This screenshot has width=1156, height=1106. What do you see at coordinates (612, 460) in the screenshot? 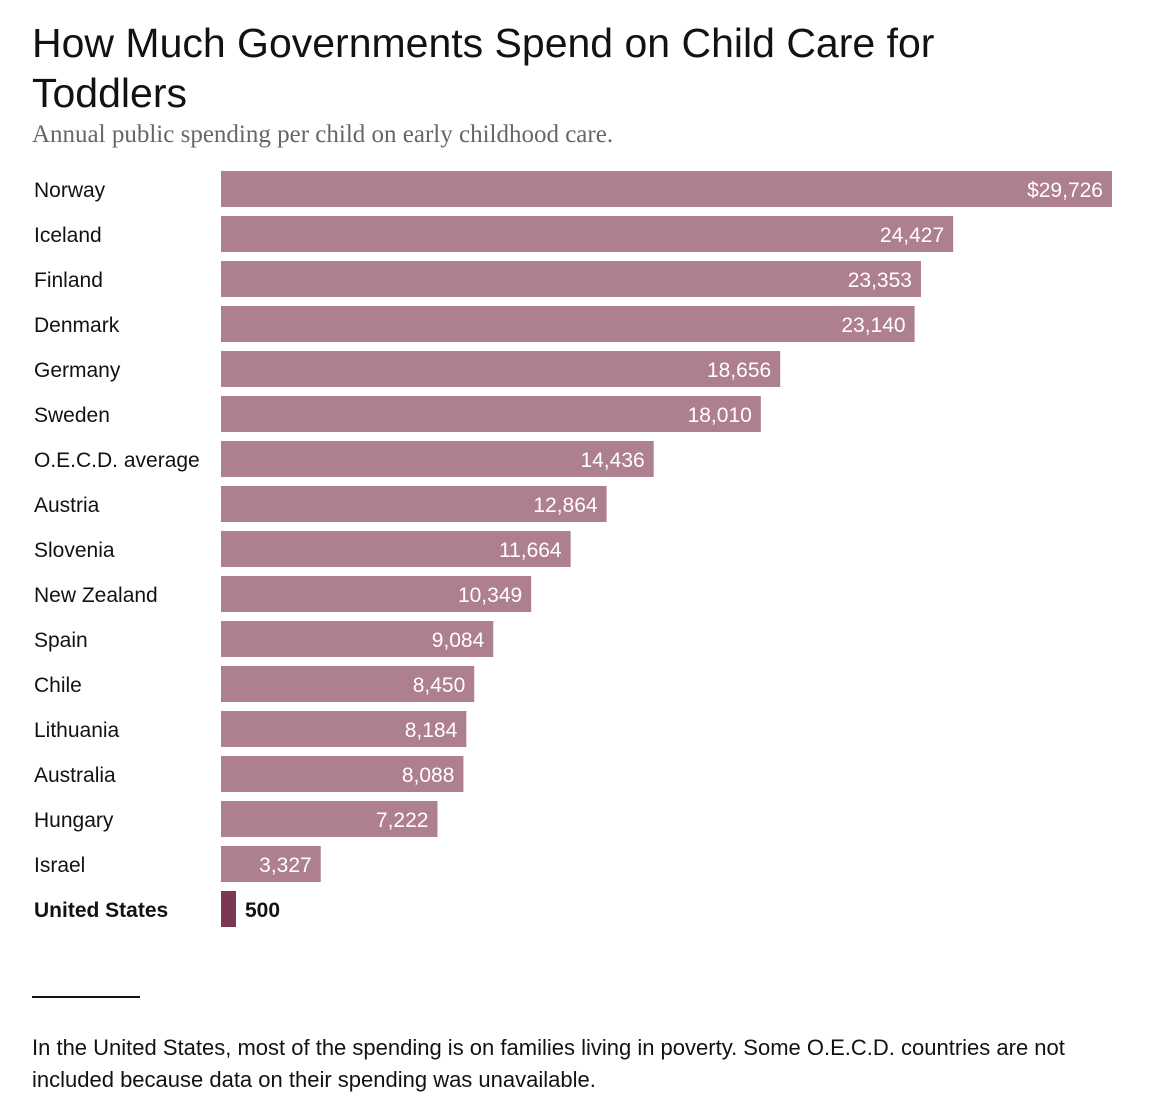
I see `value-label: 14,436` at bounding box center [612, 460].